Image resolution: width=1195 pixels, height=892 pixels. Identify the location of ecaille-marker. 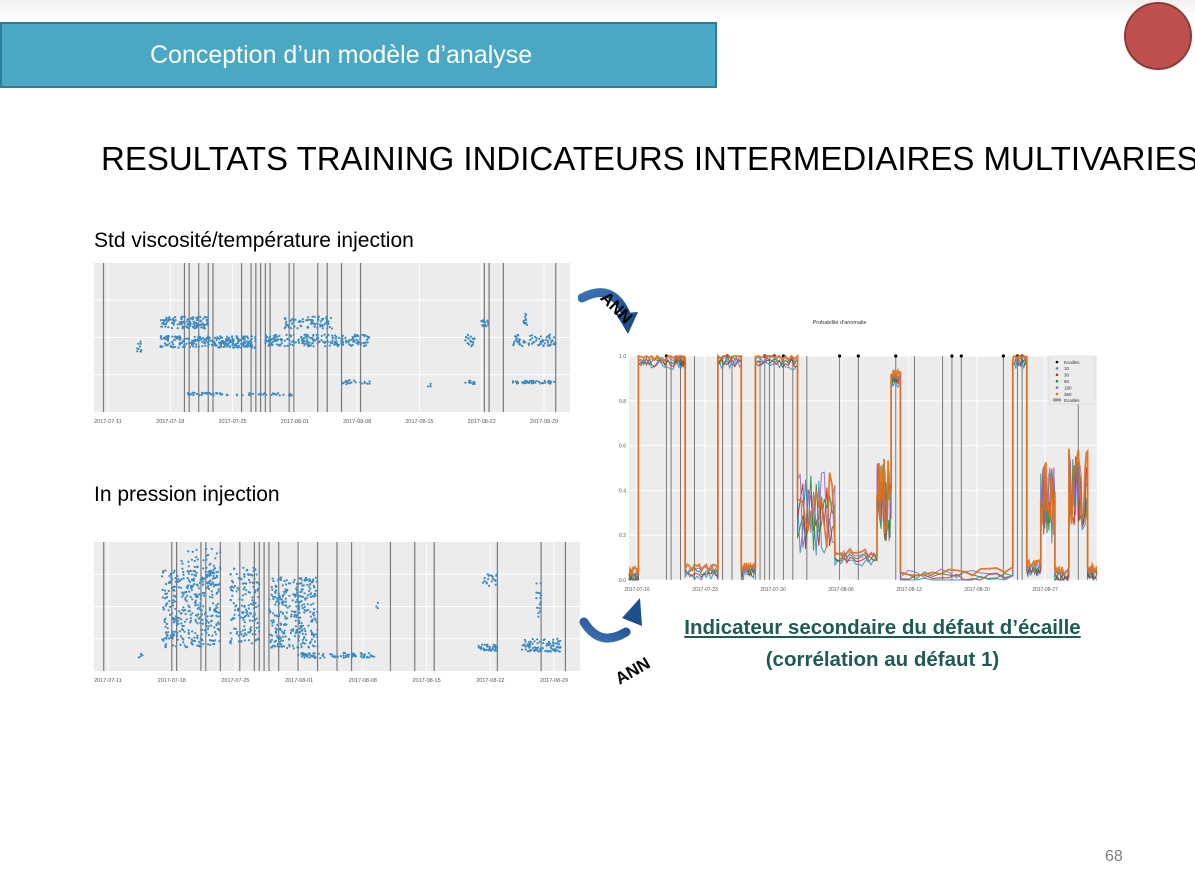
(896, 356).